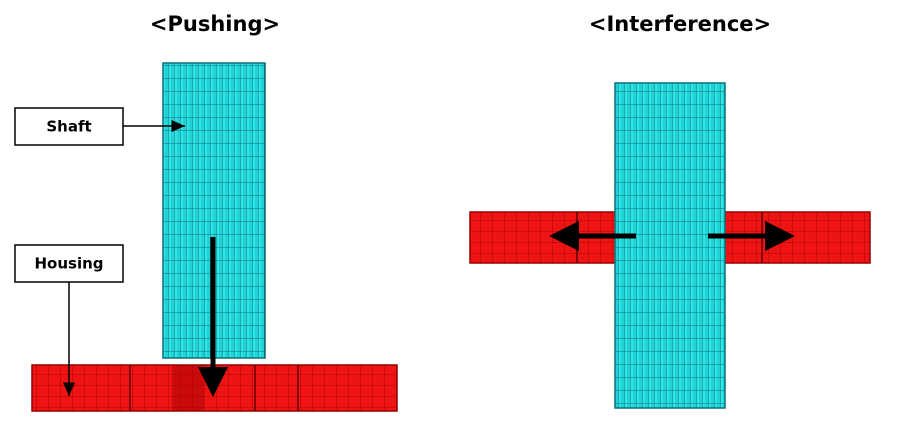 Image resolution: width=920 pixels, height=447 pixels. I want to click on housing-label-box, so click(69, 263).